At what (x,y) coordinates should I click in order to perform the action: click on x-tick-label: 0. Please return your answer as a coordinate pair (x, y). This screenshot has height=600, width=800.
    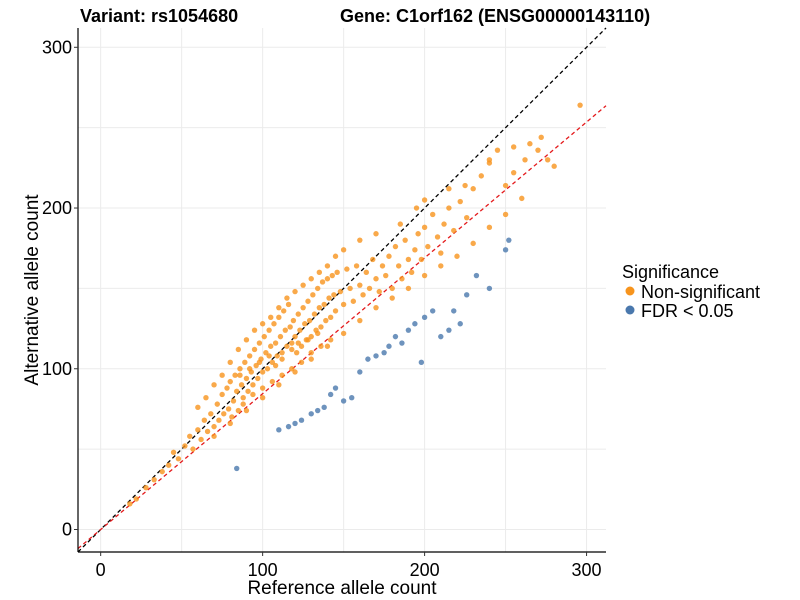
    Looking at the image, I should click on (101, 570).